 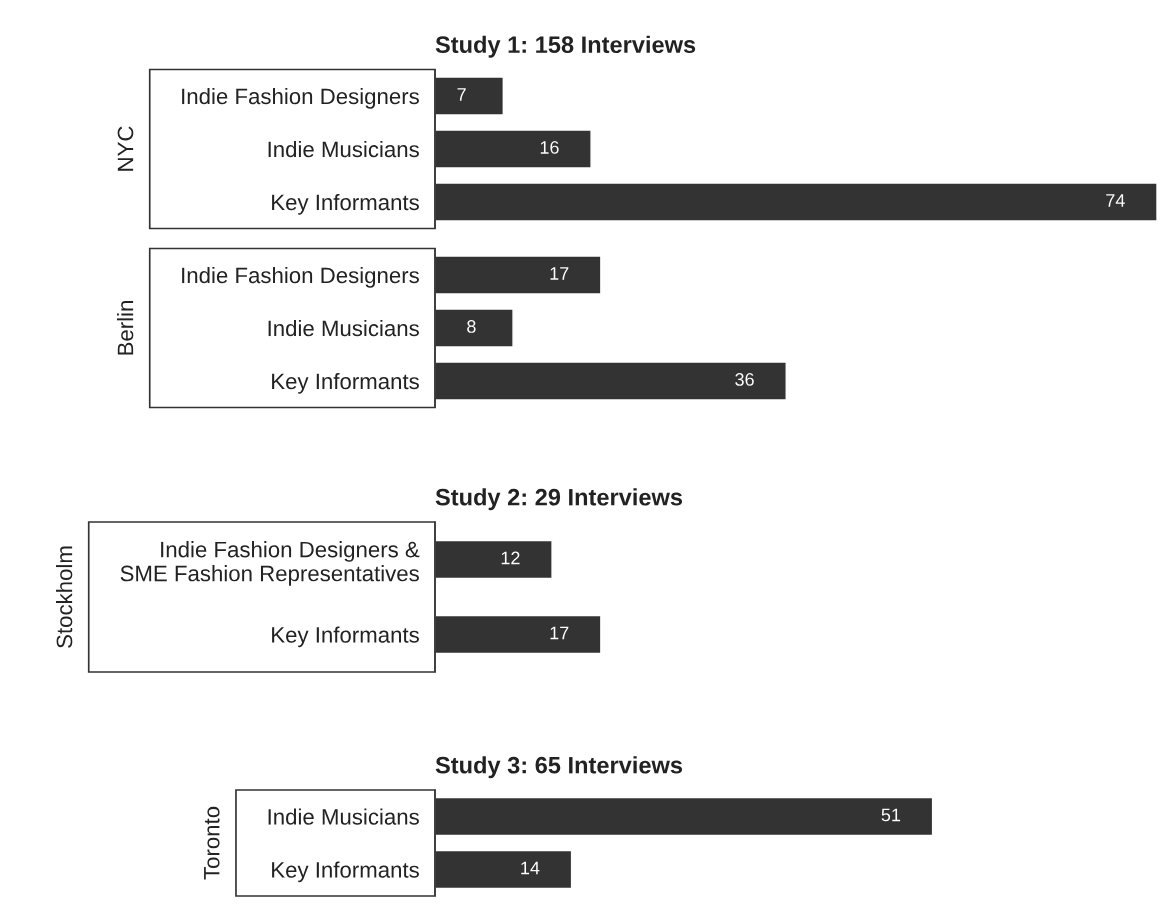 What do you see at coordinates (744, 379) in the screenshot?
I see `data-label: 36` at bounding box center [744, 379].